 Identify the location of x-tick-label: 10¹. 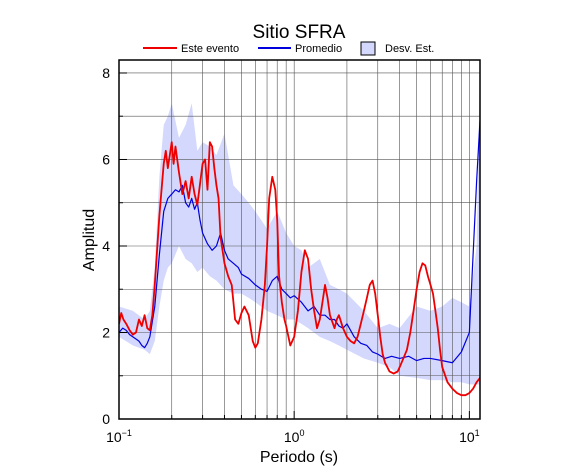
(469, 436).